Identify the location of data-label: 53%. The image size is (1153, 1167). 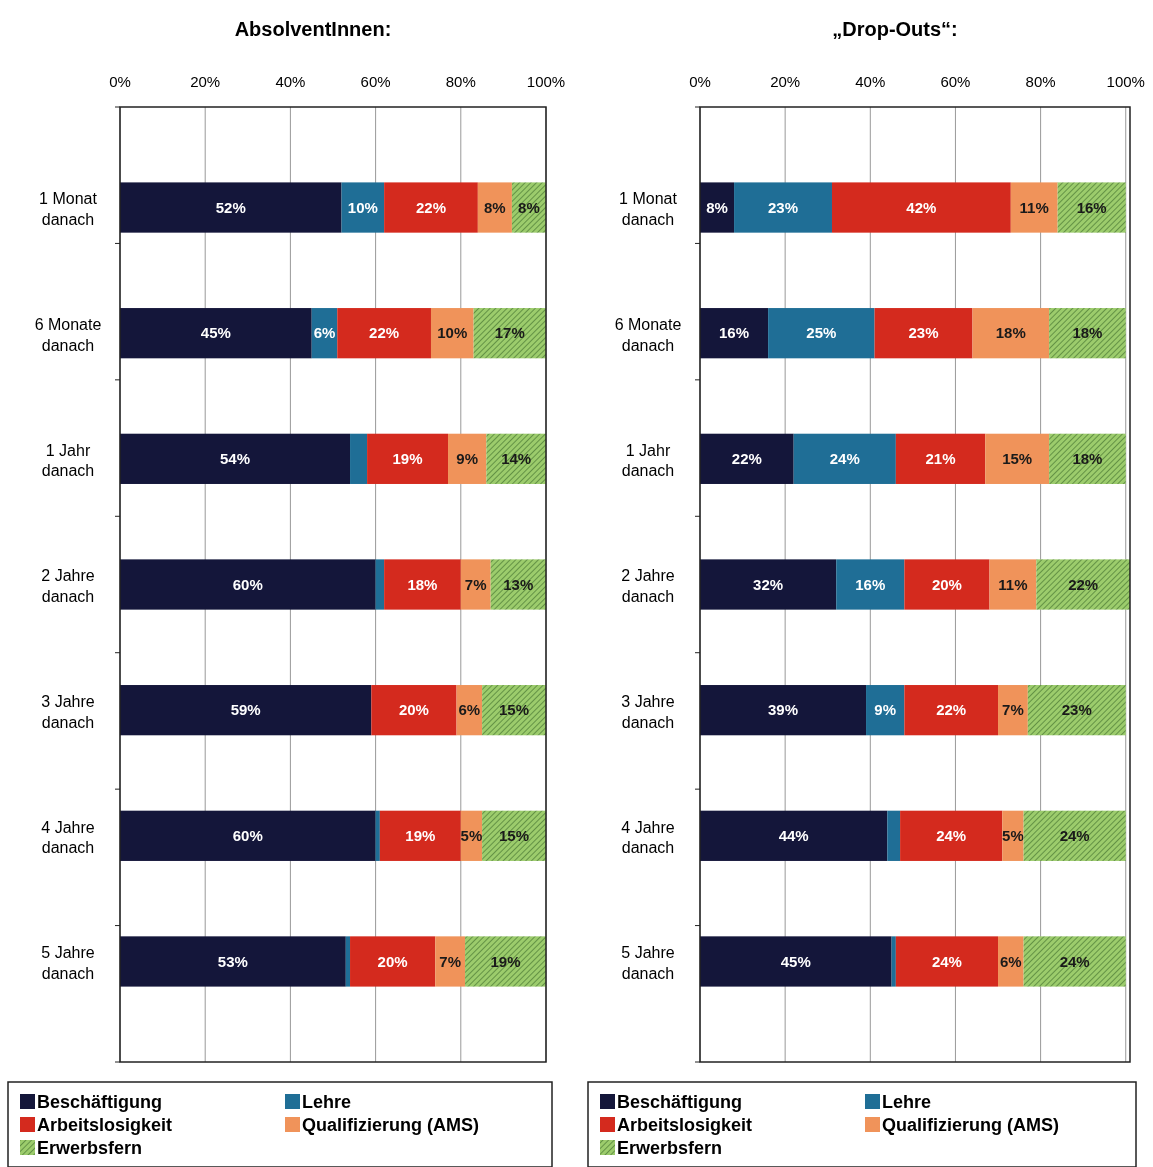
(232, 961).